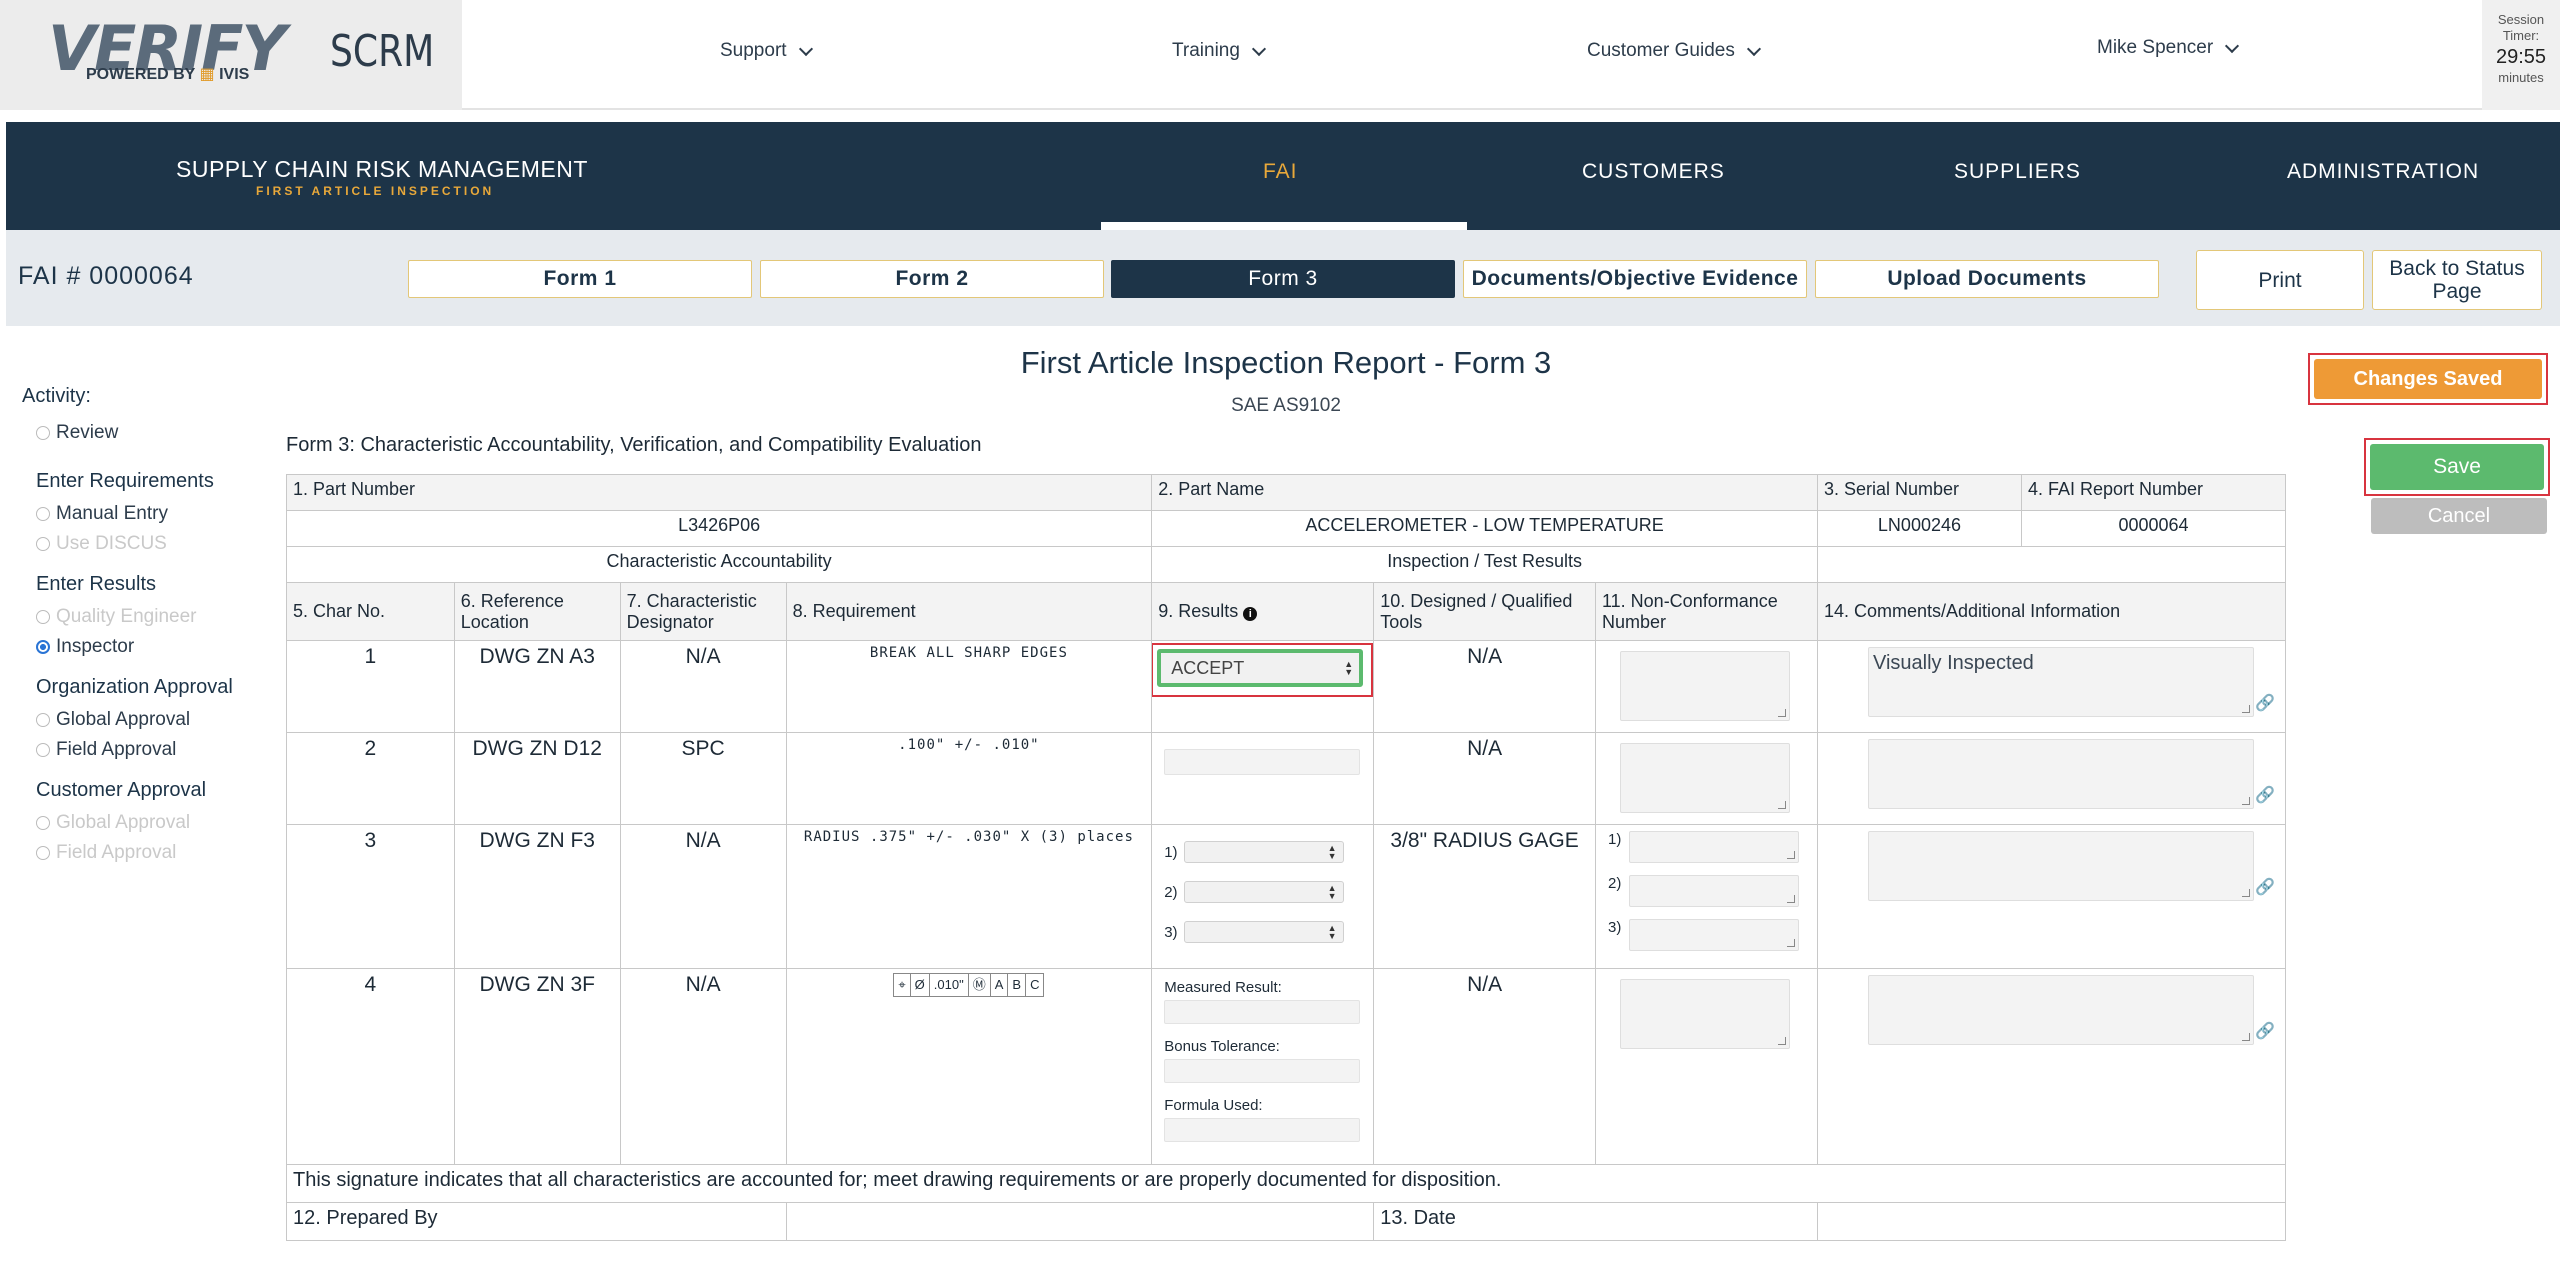 This screenshot has height=1264, width=2560. I want to click on customer-guides-menu: Customer Guides, so click(1674, 51).